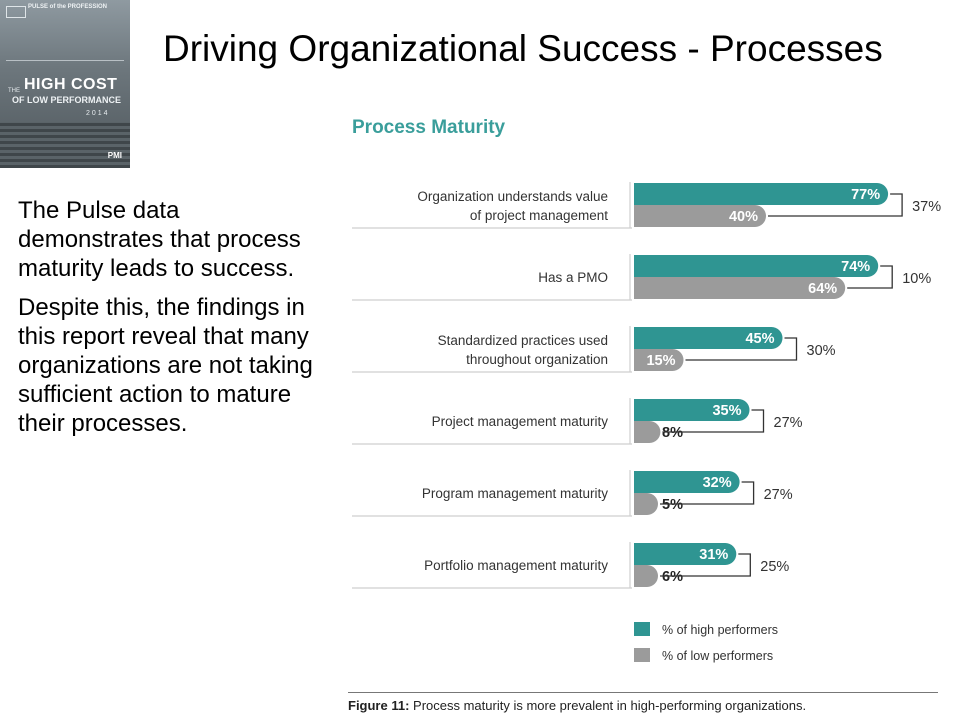  Describe the element at coordinates (66, 100) in the screenshot. I see `cover-subtitle: OF LOW PERFORMANCE` at that location.